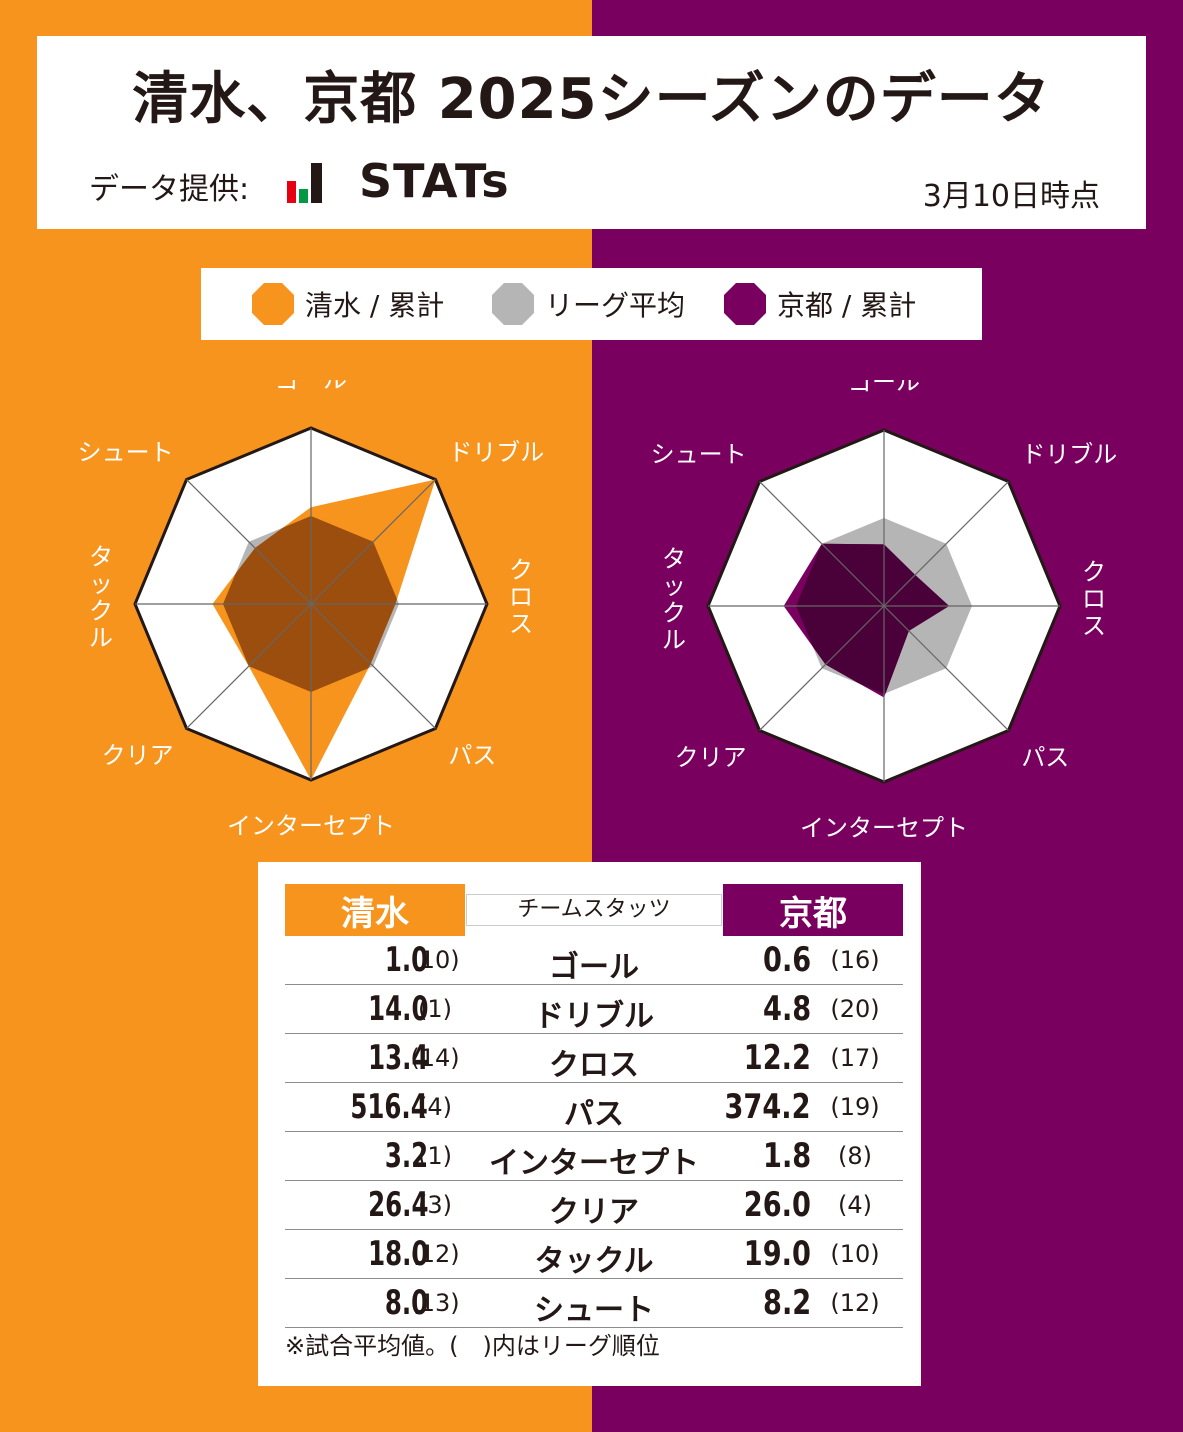  Describe the element at coordinates (594, 1016) in the screenshot. I see `category-label: ドリブル` at that location.